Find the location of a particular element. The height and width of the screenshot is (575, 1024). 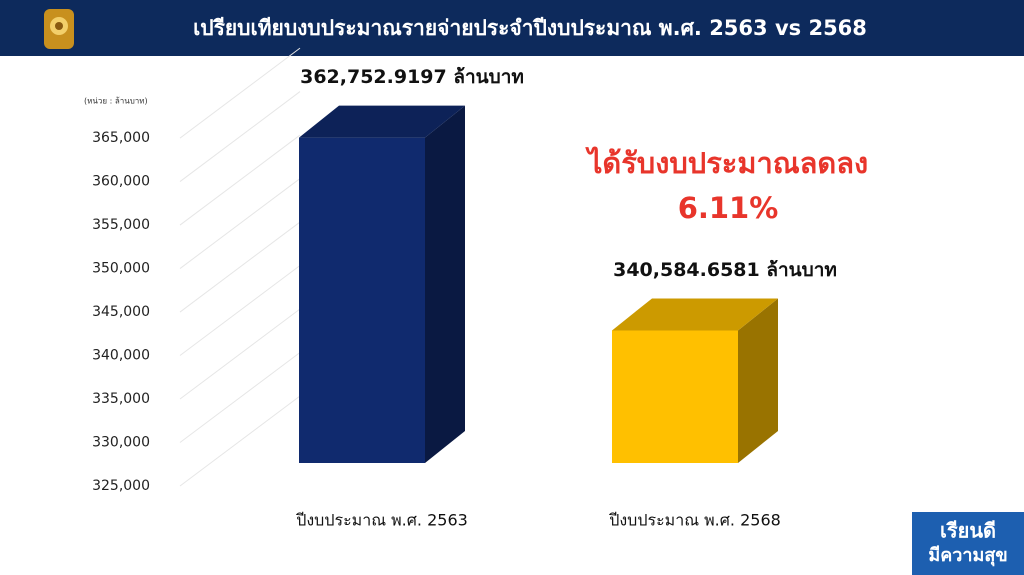

y-tick-label: 365,000 is located at coordinates (121, 138).